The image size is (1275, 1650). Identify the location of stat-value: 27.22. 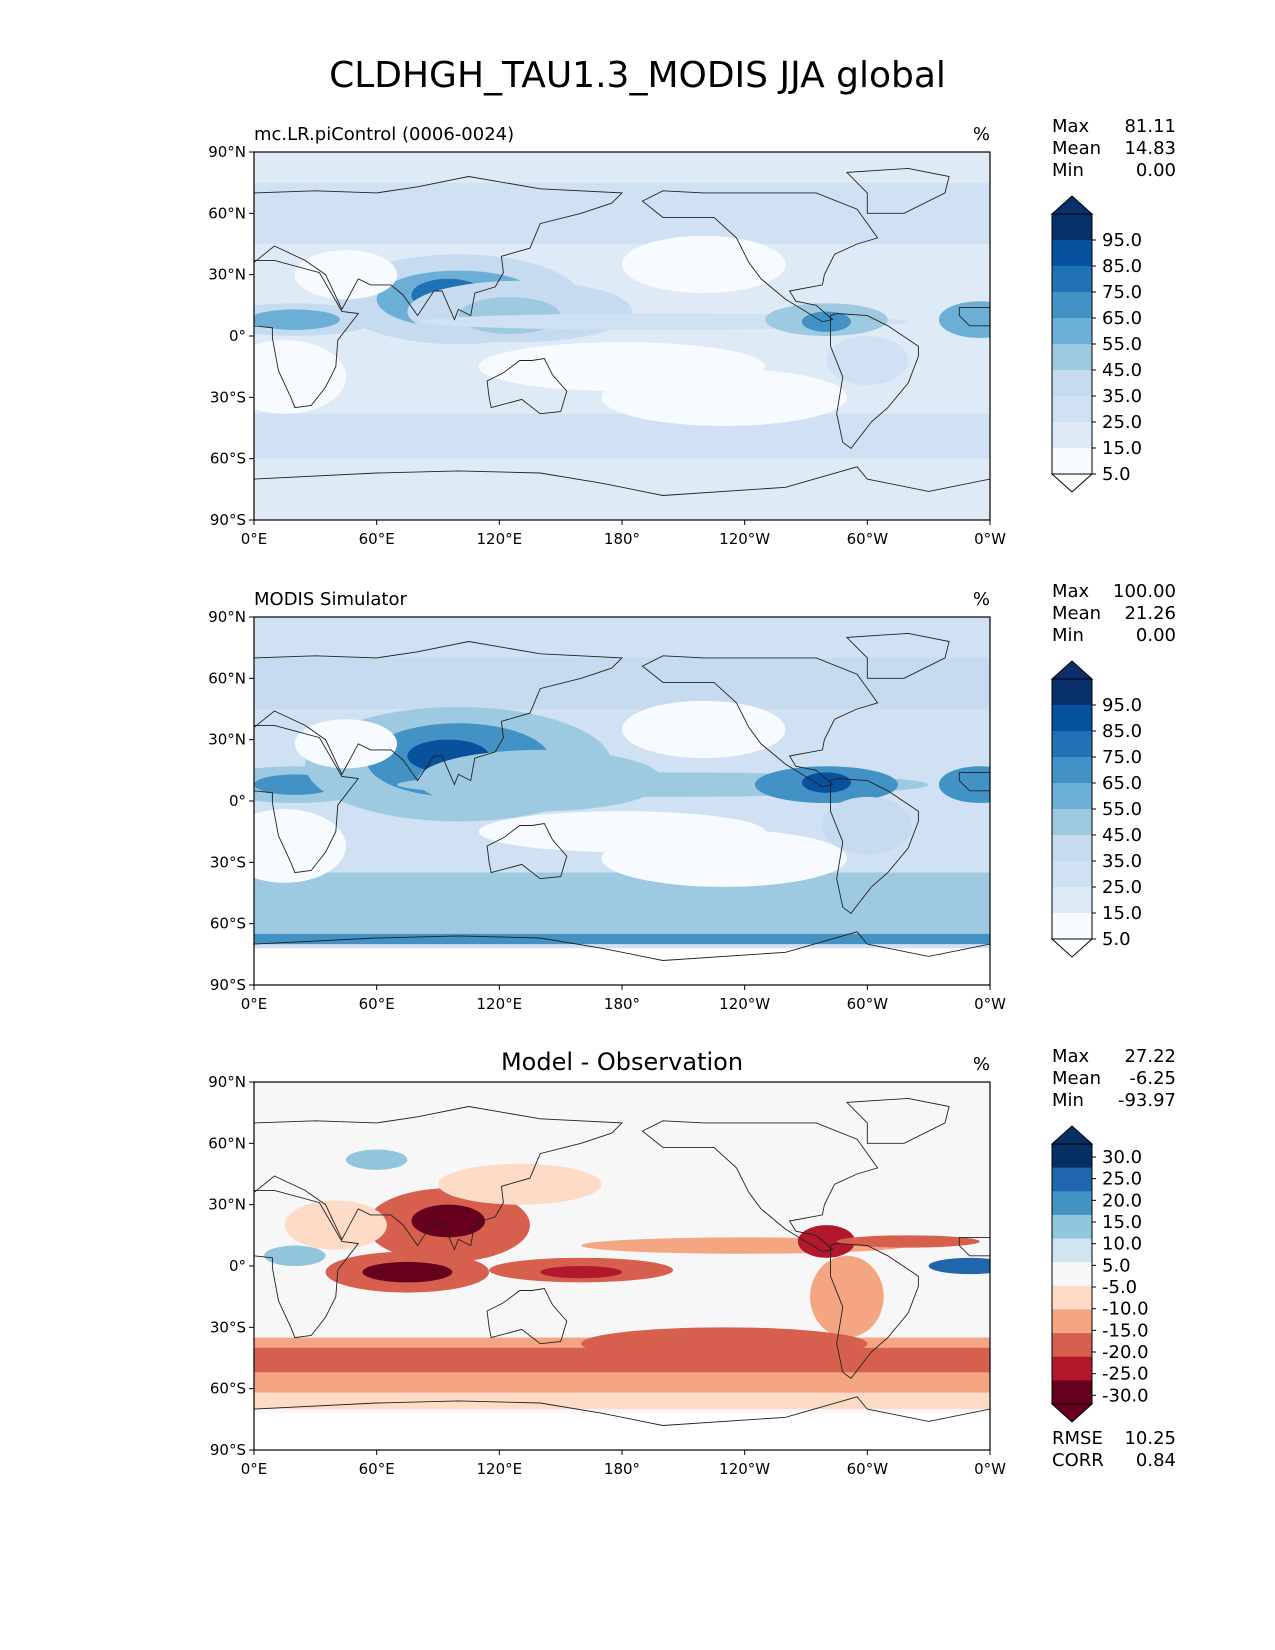
(1150, 1056).